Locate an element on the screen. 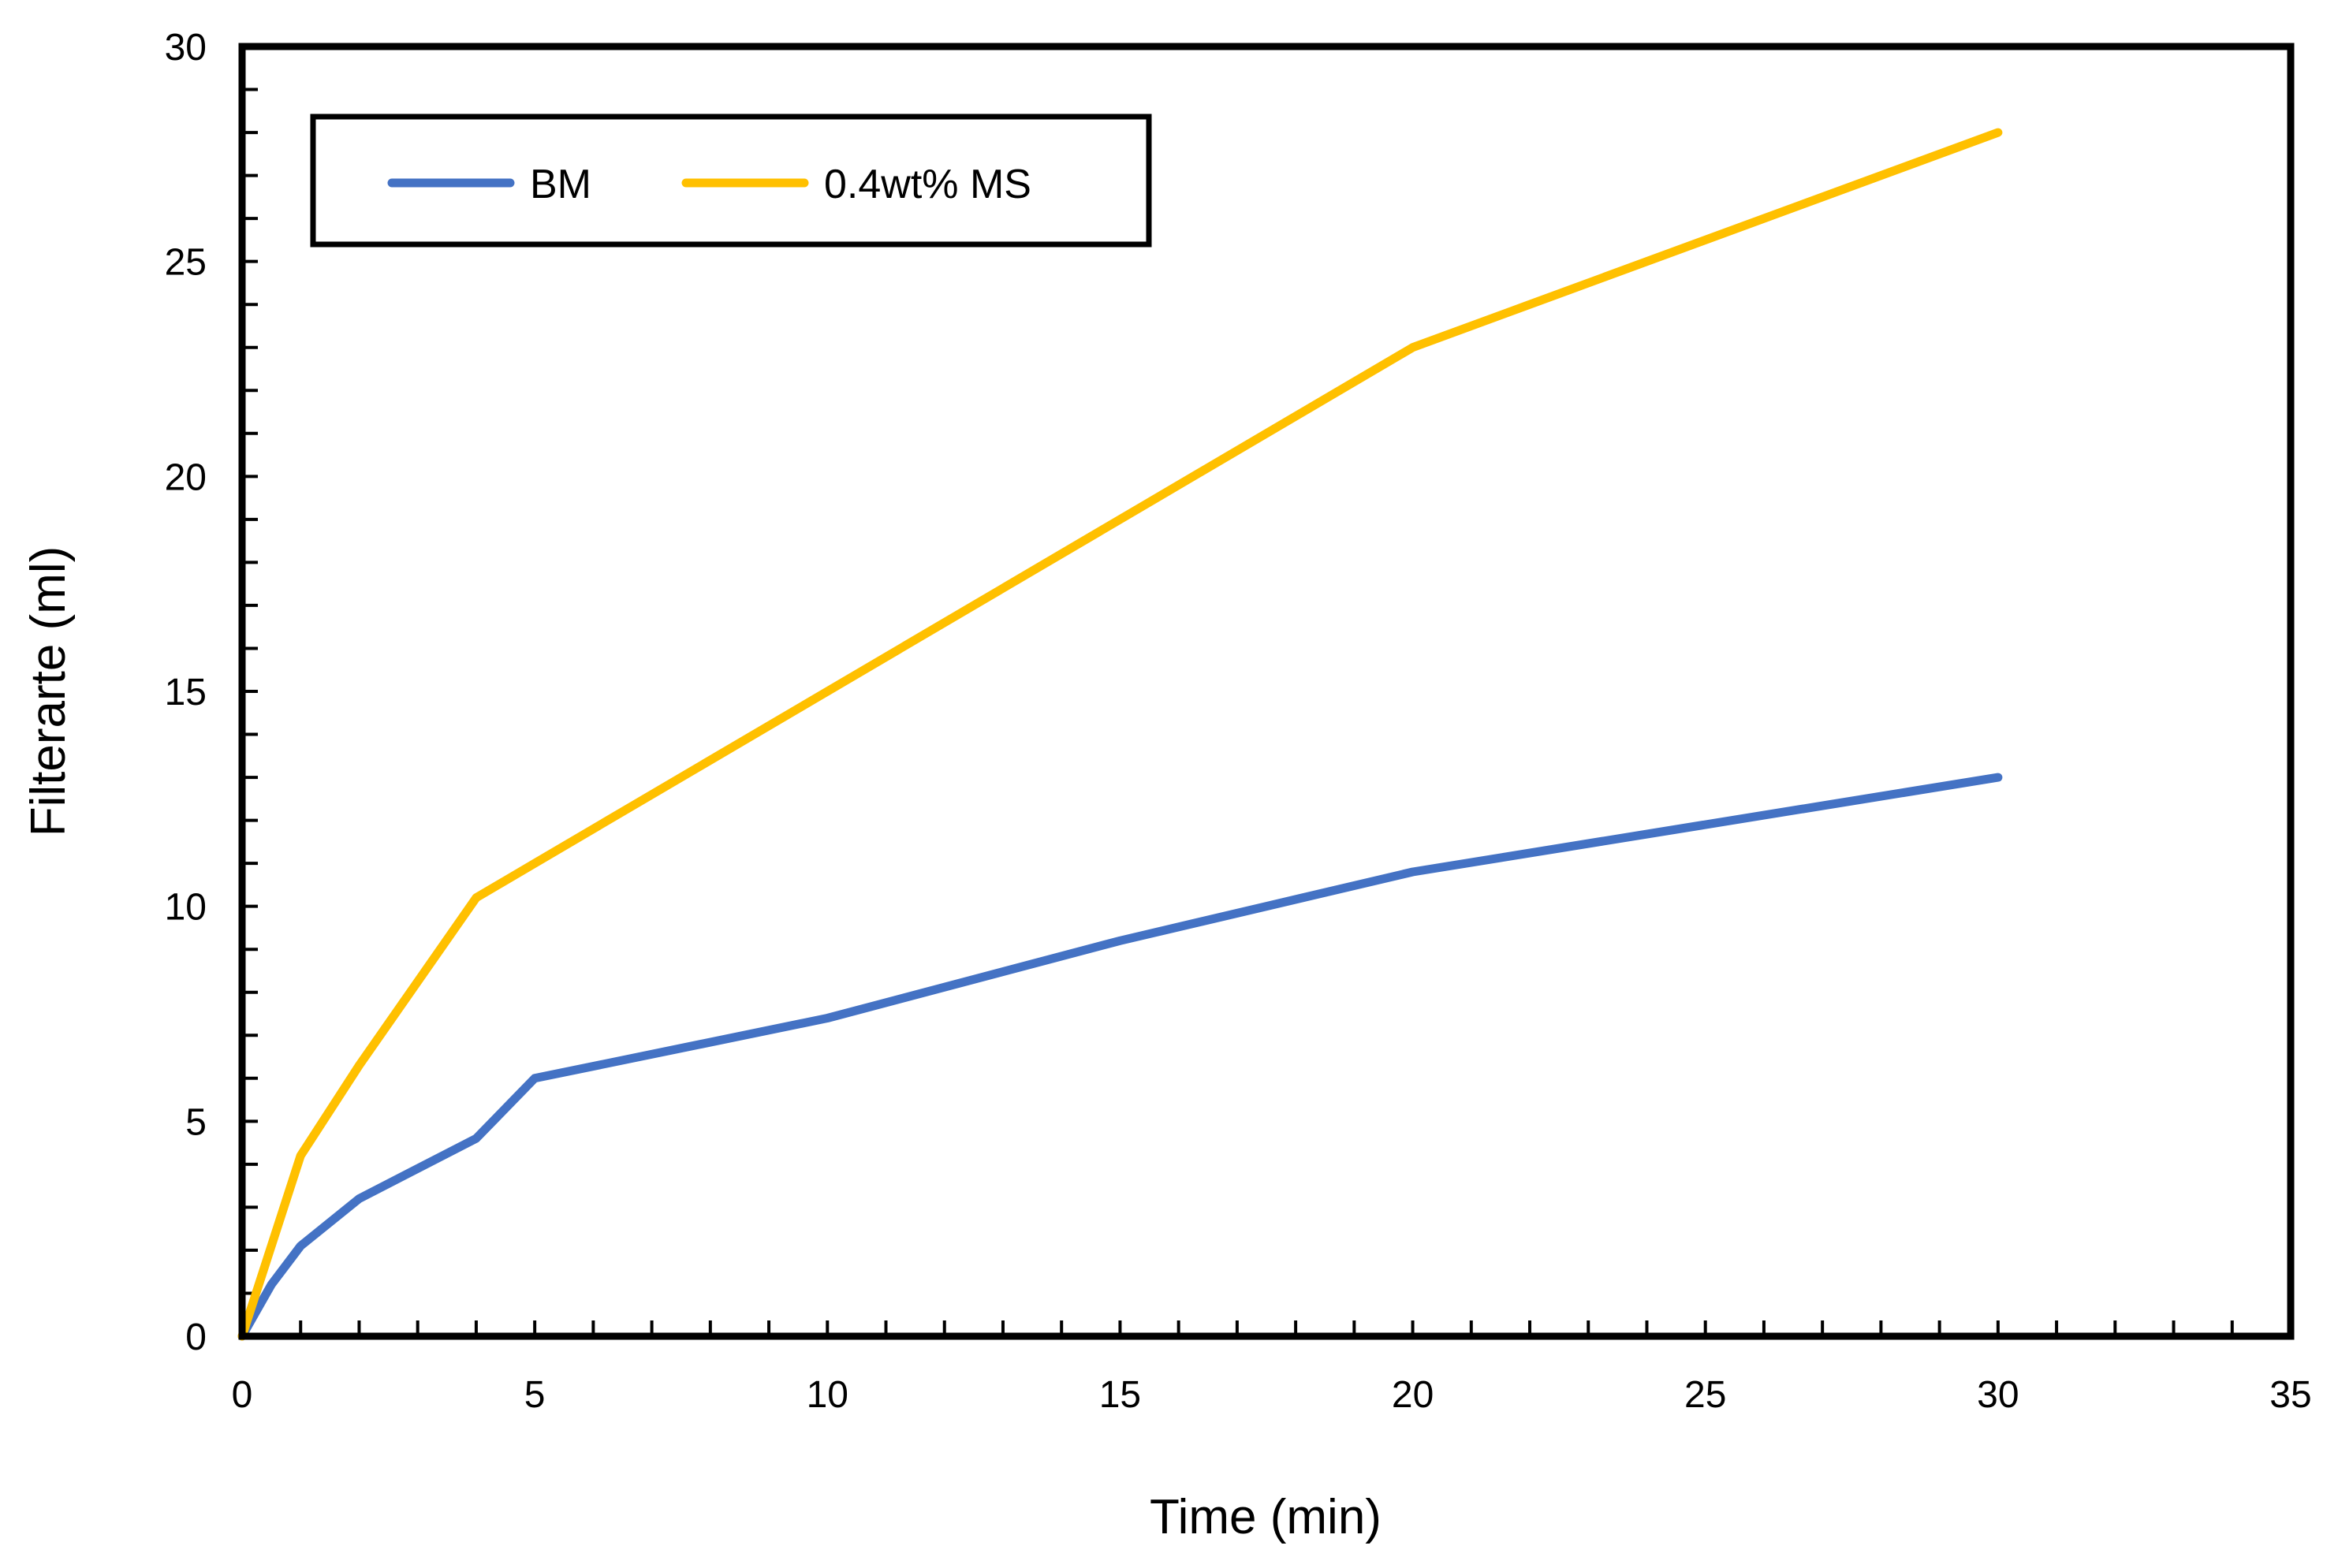 The image size is (2338, 1568). x-tick-label: 20 is located at coordinates (1413, 1395).